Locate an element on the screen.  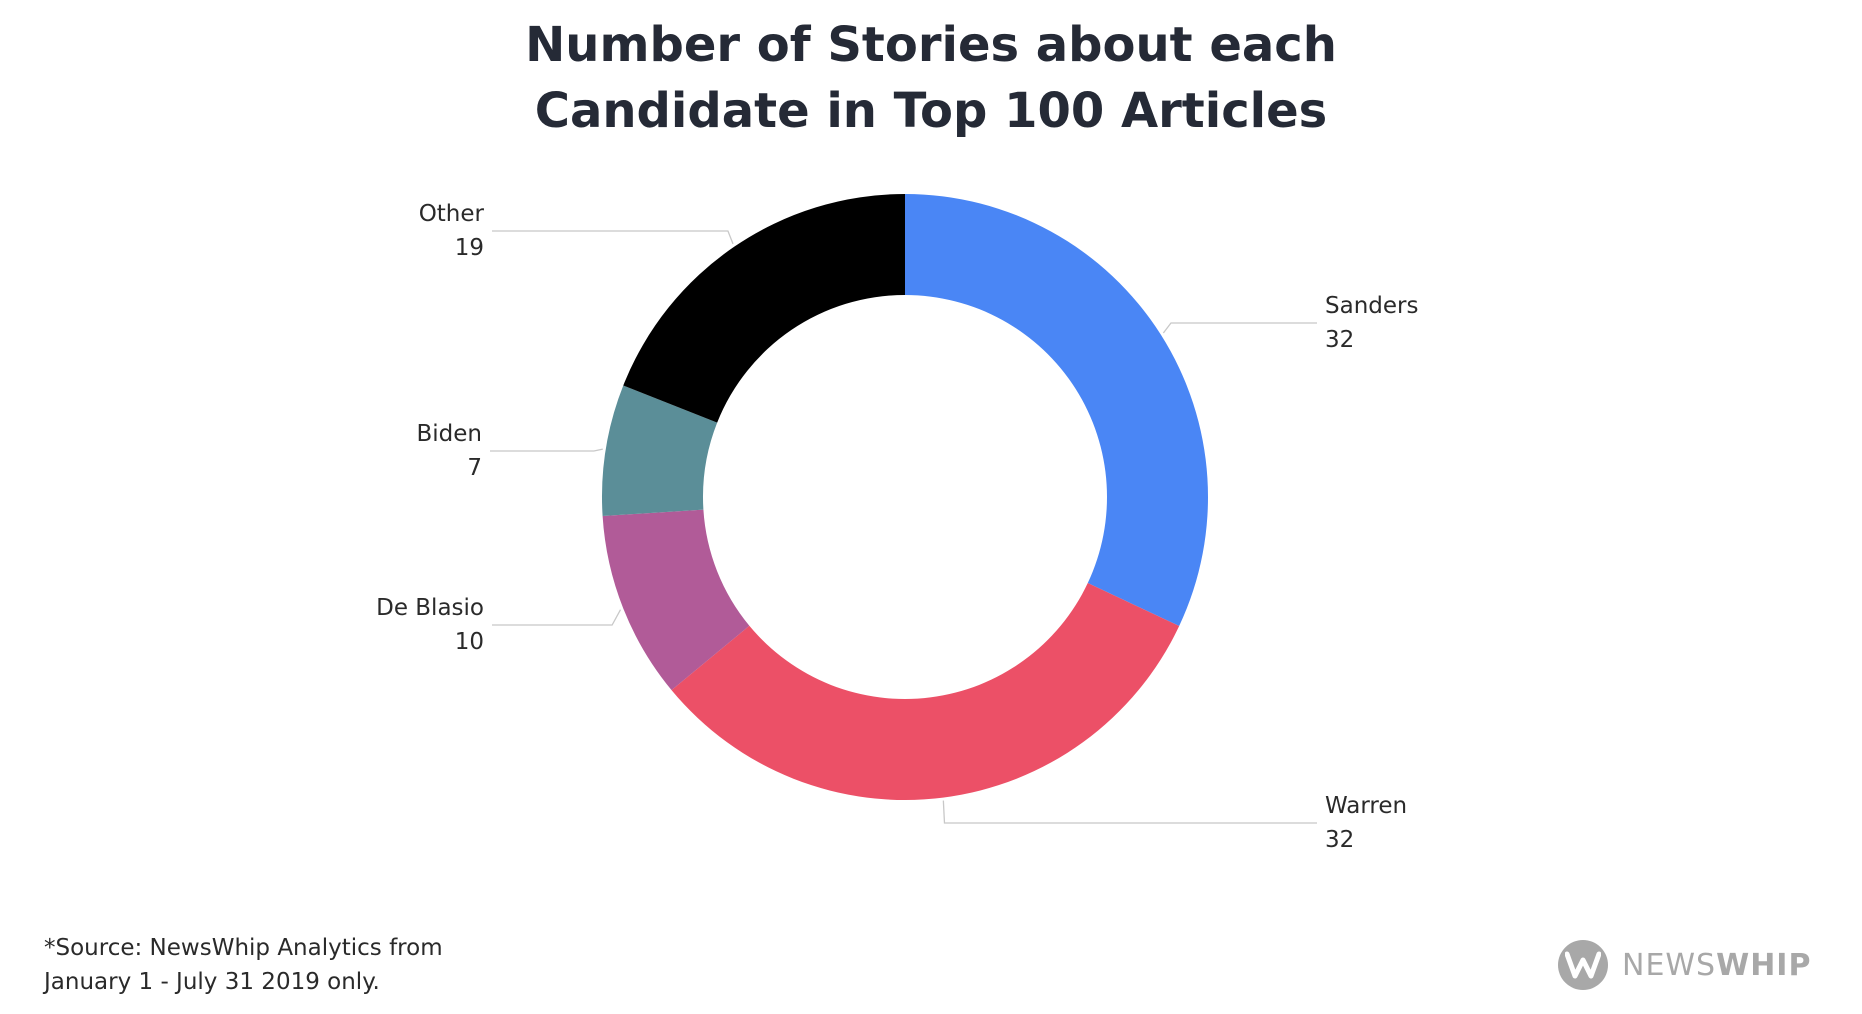
chart-title-line-2: Candidate in Top 100 Articles is located at coordinates (931, 111).